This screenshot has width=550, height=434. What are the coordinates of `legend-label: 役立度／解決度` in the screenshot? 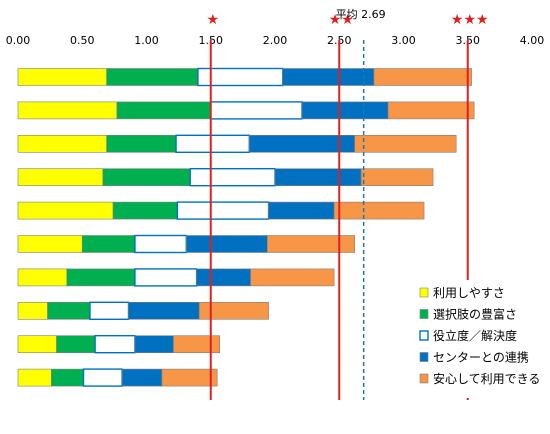 It's located at (475, 335).